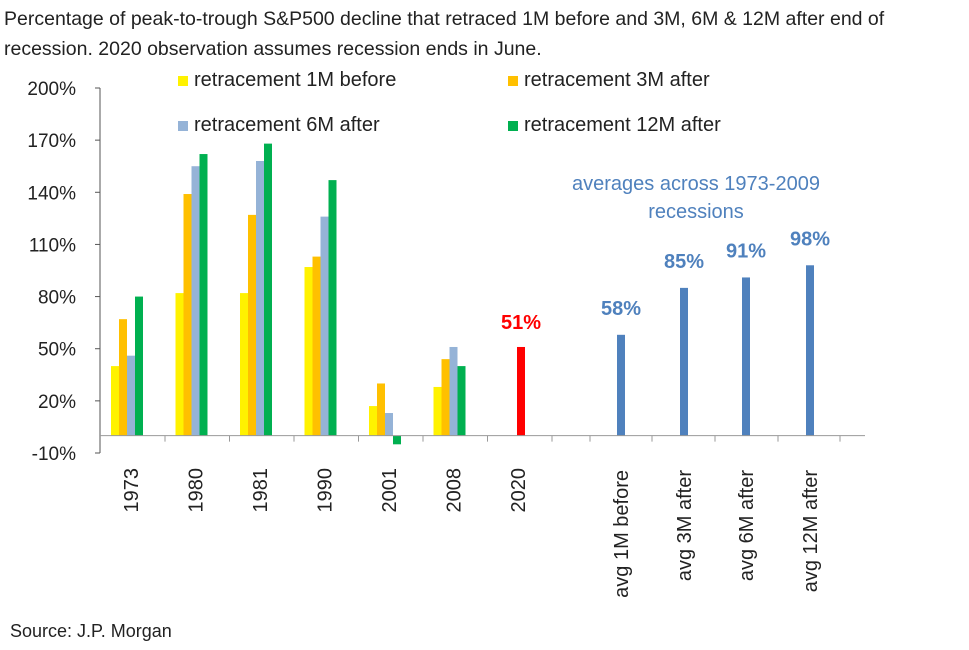 The height and width of the screenshot is (650, 969). I want to click on y-tick-label: -10%, so click(54, 454).